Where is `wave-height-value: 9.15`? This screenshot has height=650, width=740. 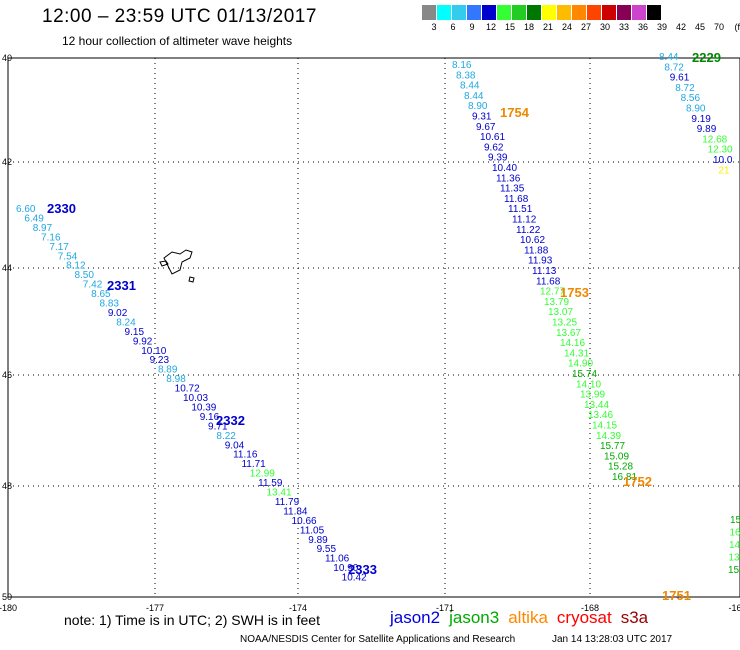 wave-height-value: 9.15 is located at coordinates (135, 332).